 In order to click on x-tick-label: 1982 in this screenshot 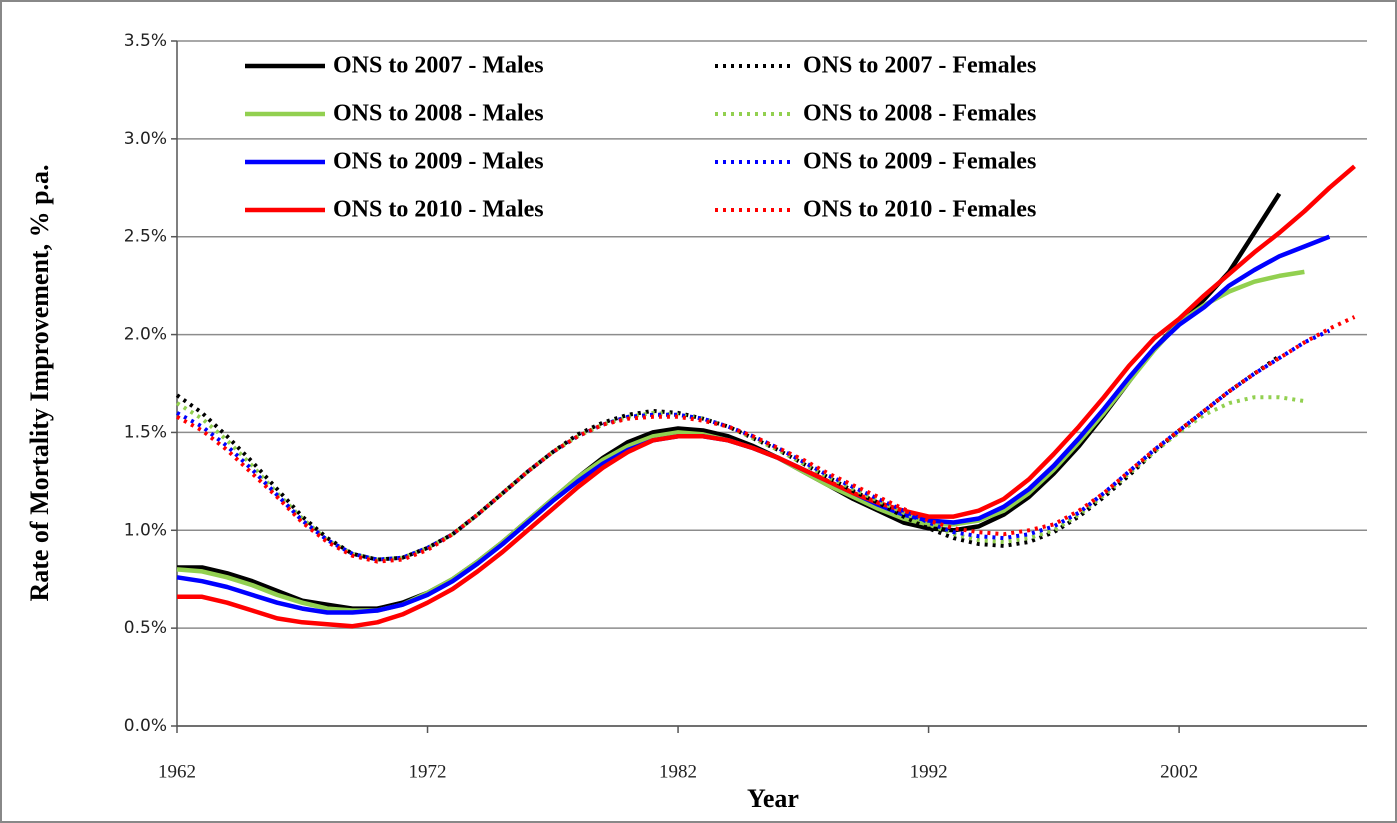, I will do `click(678, 771)`.